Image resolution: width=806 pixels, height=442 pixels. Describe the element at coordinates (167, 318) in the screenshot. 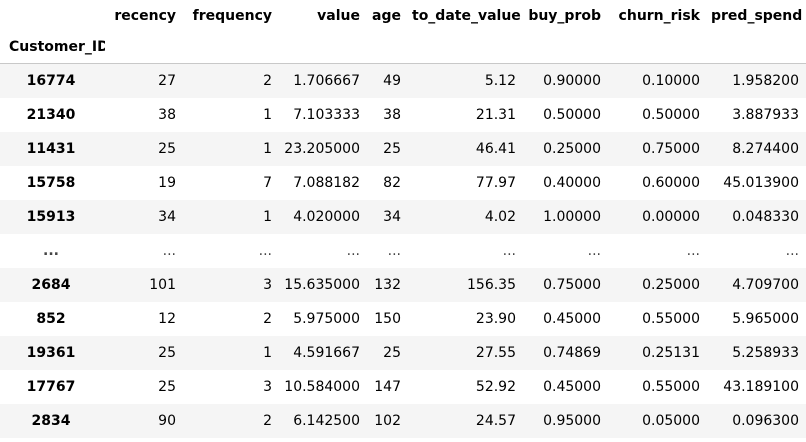

I see `cell-recency: 12` at that location.